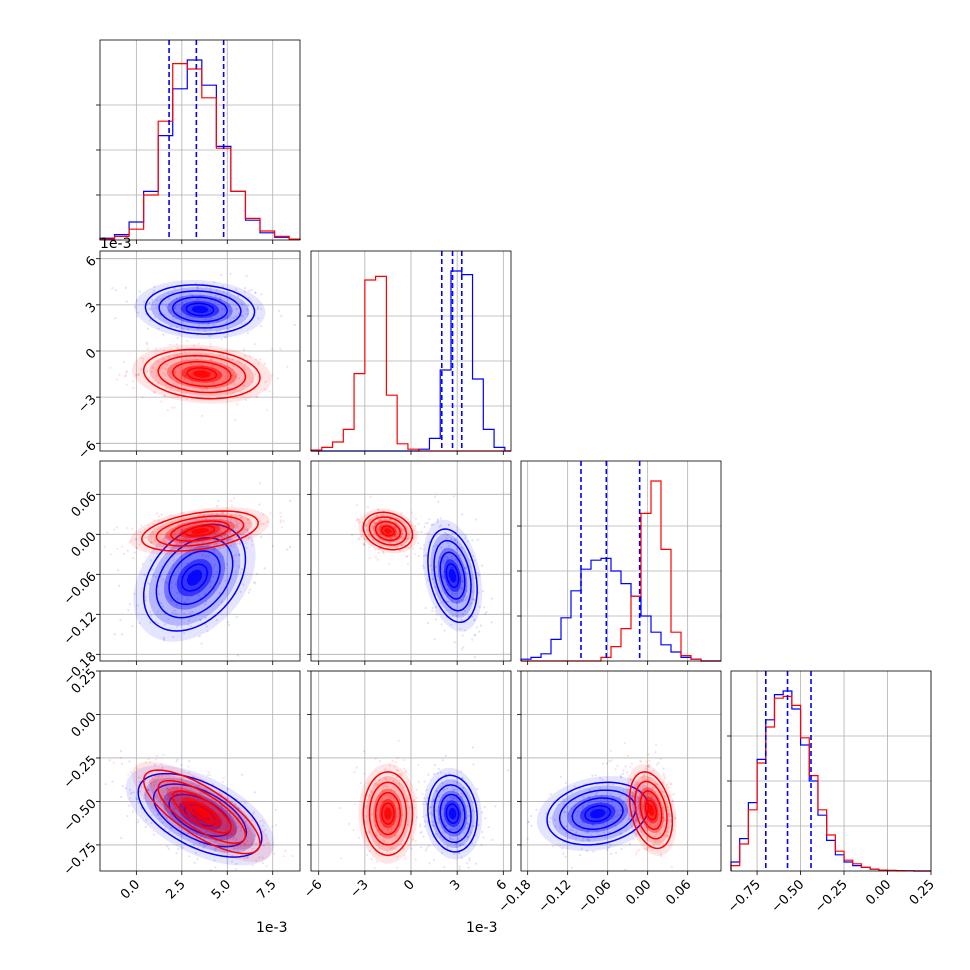 Image resolution: width=970 pixels, height=970 pixels. I want to click on x-tick-label: 0.0, so click(130, 889).